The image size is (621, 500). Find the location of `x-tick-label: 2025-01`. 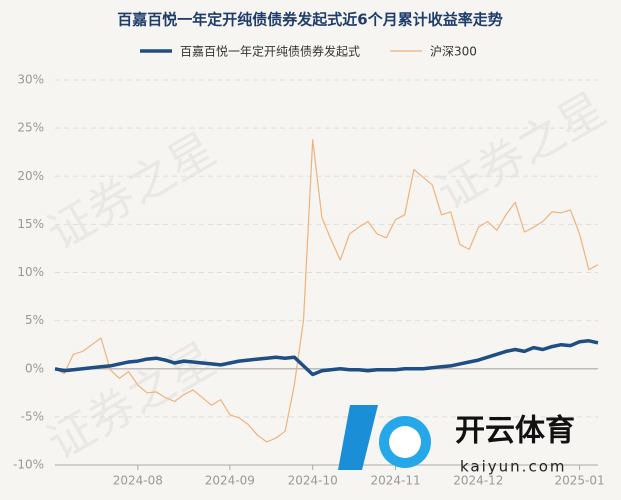

x-tick-label: 2025-01 is located at coordinates (580, 481).